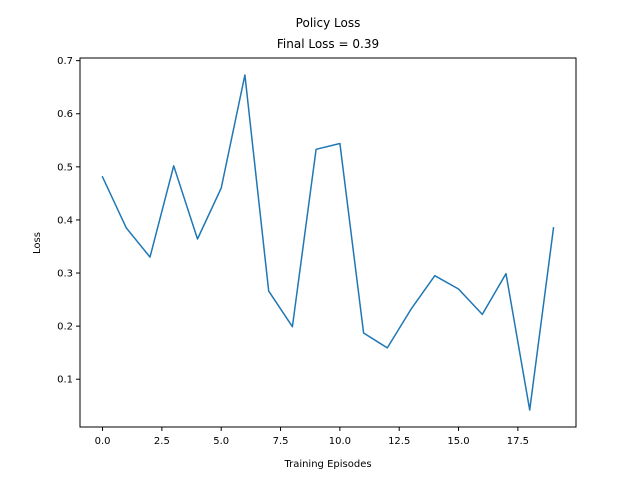 The image size is (640, 480). I want to click on y-tick-label: 0.2, so click(65, 327).